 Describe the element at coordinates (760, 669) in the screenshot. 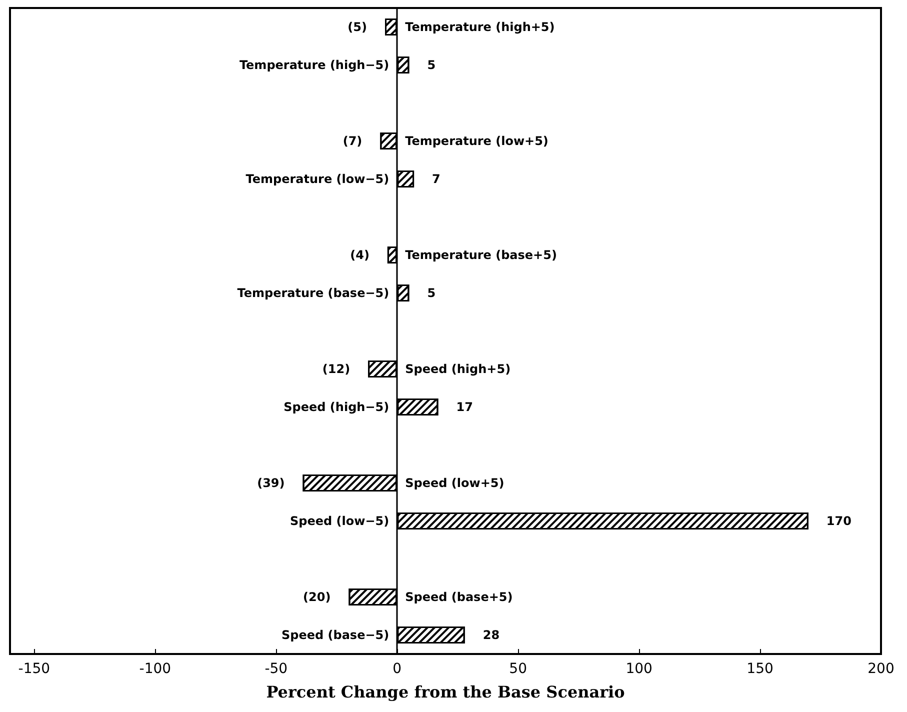

I see `x-tick-label: 150` at that location.